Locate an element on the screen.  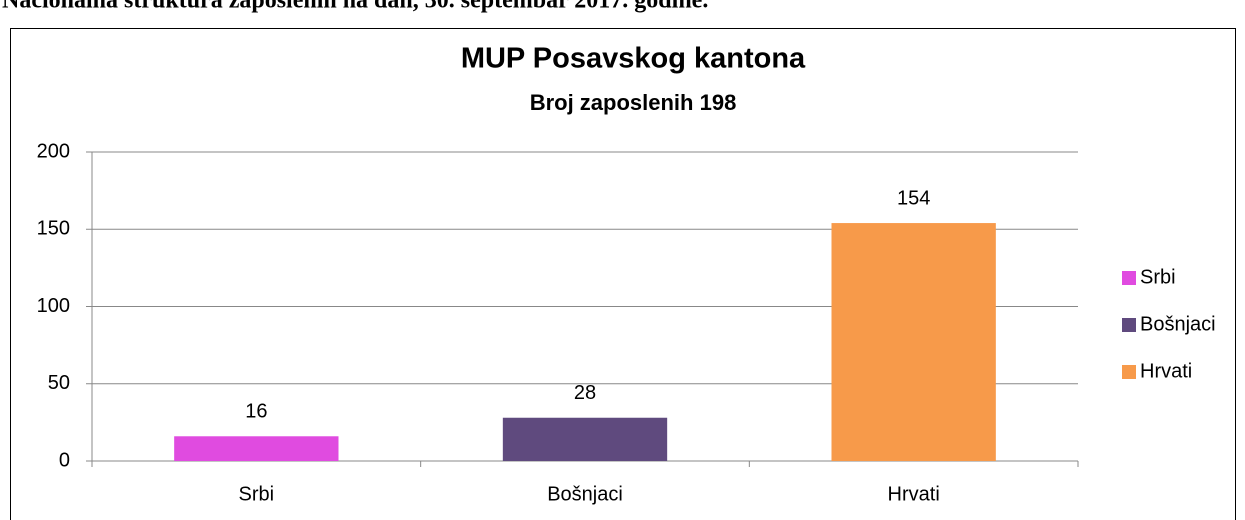
x-tick-label: Hrvati is located at coordinates (914, 494).